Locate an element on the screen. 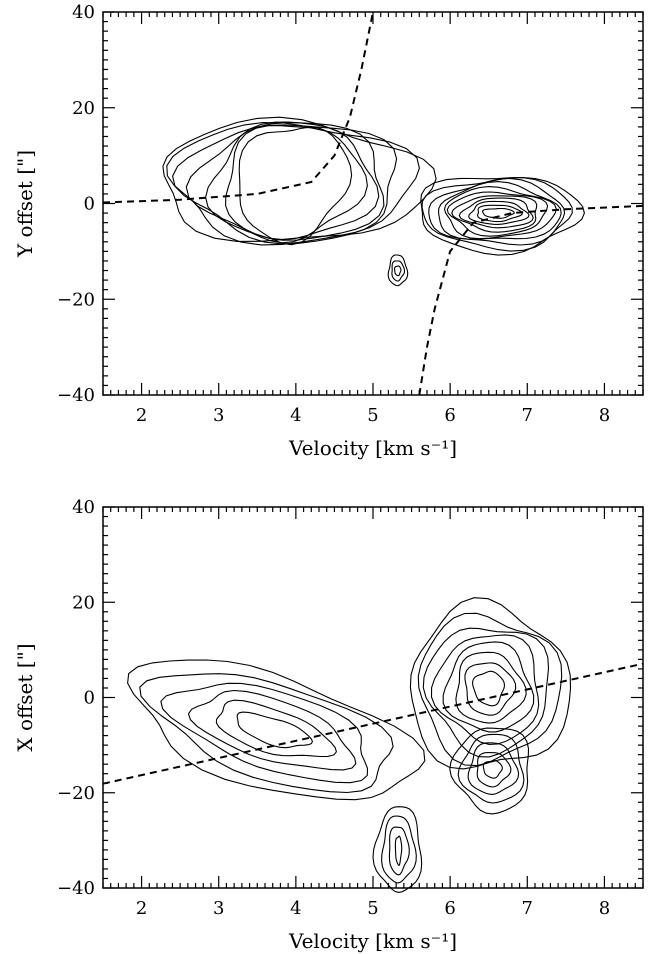 The height and width of the screenshot is (954, 653). bottom-x-tick-label: 4 is located at coordinates (295, 908).